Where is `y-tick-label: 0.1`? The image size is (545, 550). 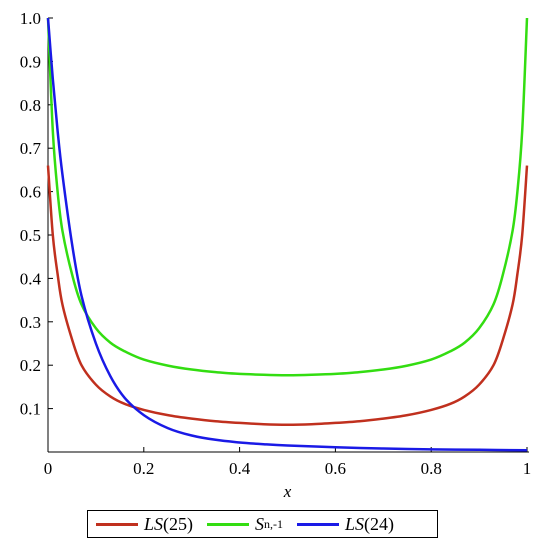 y-tick-label: 0.1 is located at coordinates (30, 409).